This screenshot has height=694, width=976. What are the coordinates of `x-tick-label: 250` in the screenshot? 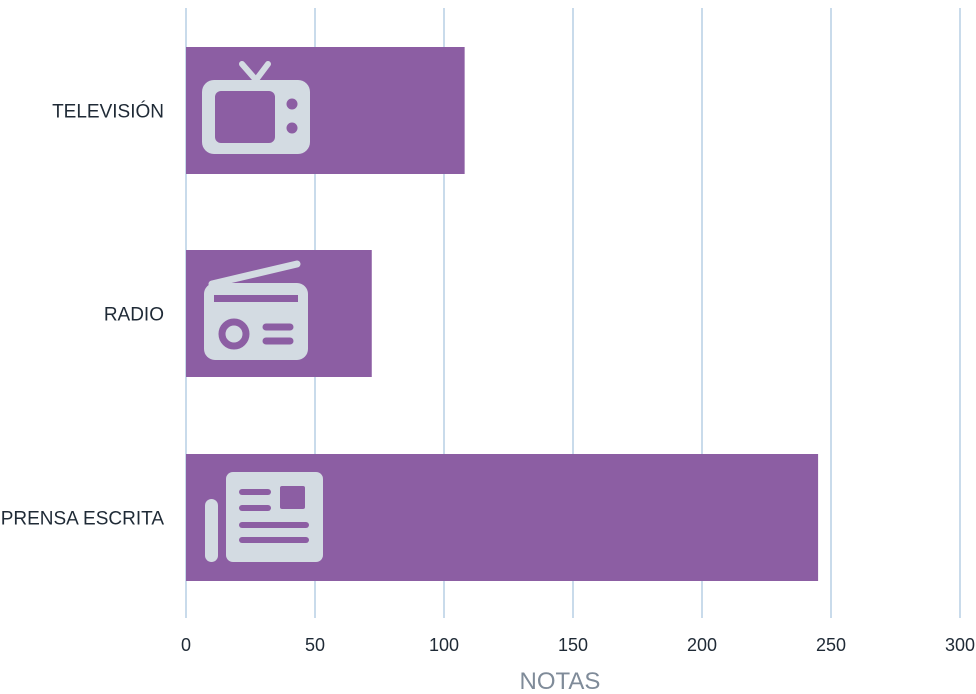 It's located at (831, 645).